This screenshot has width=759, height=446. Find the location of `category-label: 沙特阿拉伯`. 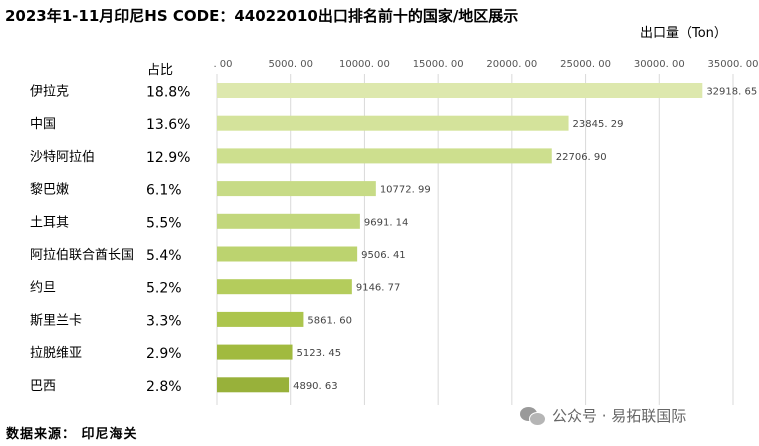

category-label: 沙特阿拉伯 is located at coordinates (62, 157).